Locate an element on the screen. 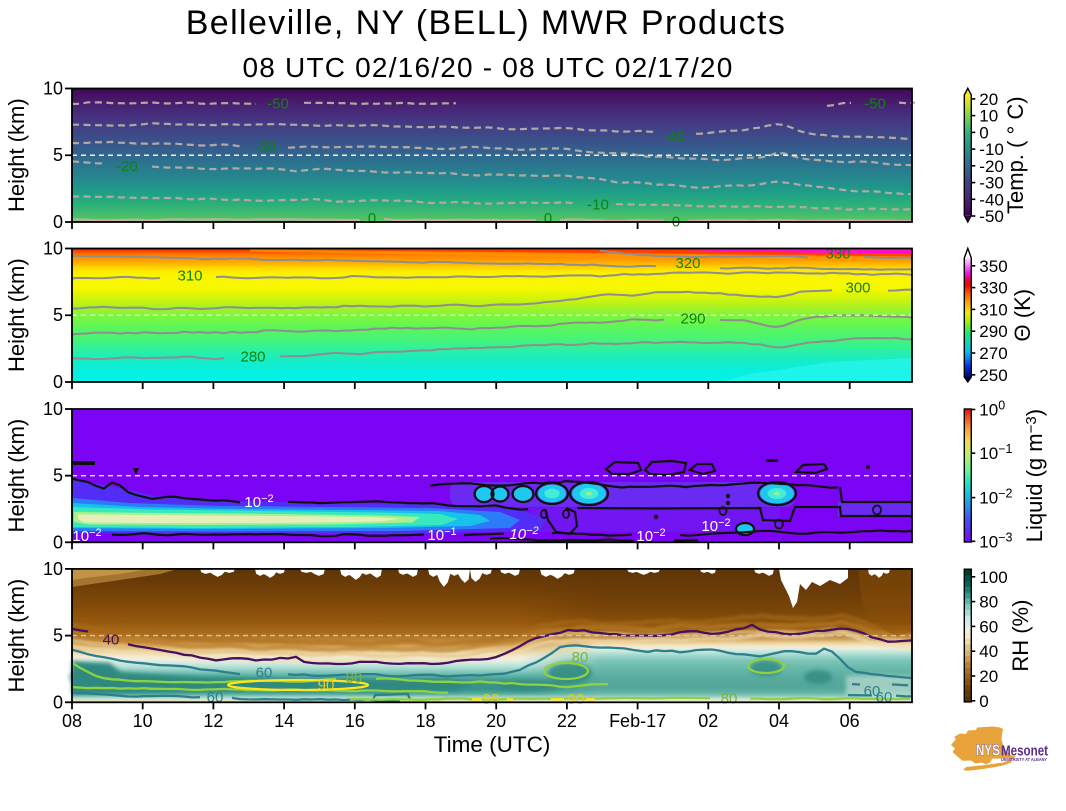  svg-text: Θ (K) is located at coordinates (1022, 315).